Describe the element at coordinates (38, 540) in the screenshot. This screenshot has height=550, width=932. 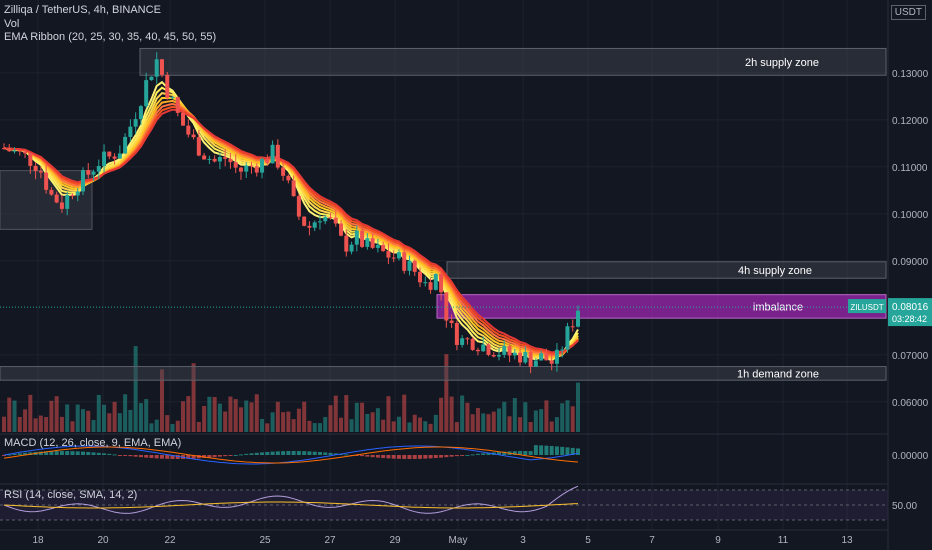
I see `time-tick: 18` at that location.